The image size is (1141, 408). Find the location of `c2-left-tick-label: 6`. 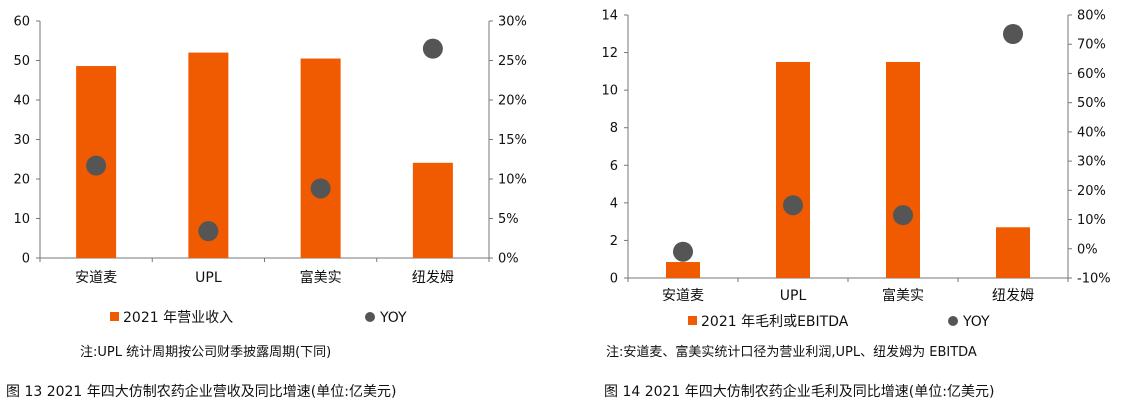

c2-left-tick-label: 6 is located at coordinates (614, 166).